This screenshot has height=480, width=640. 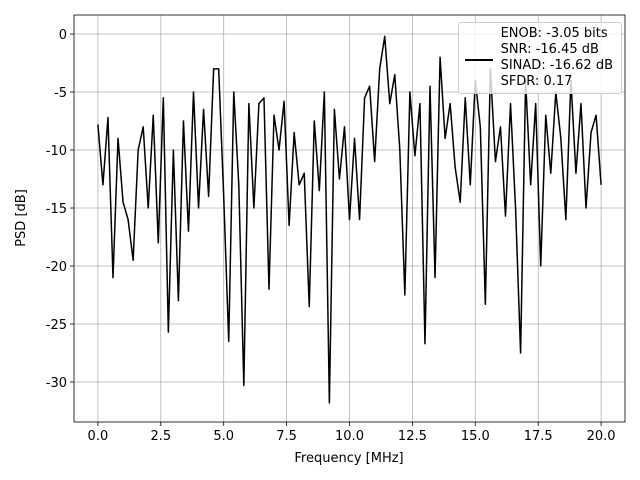 What do you see at coordinates (348, 458) in the screenshot?
I see `x-axis-label: Frequency [MHz]` at bounding box center [348, 458].